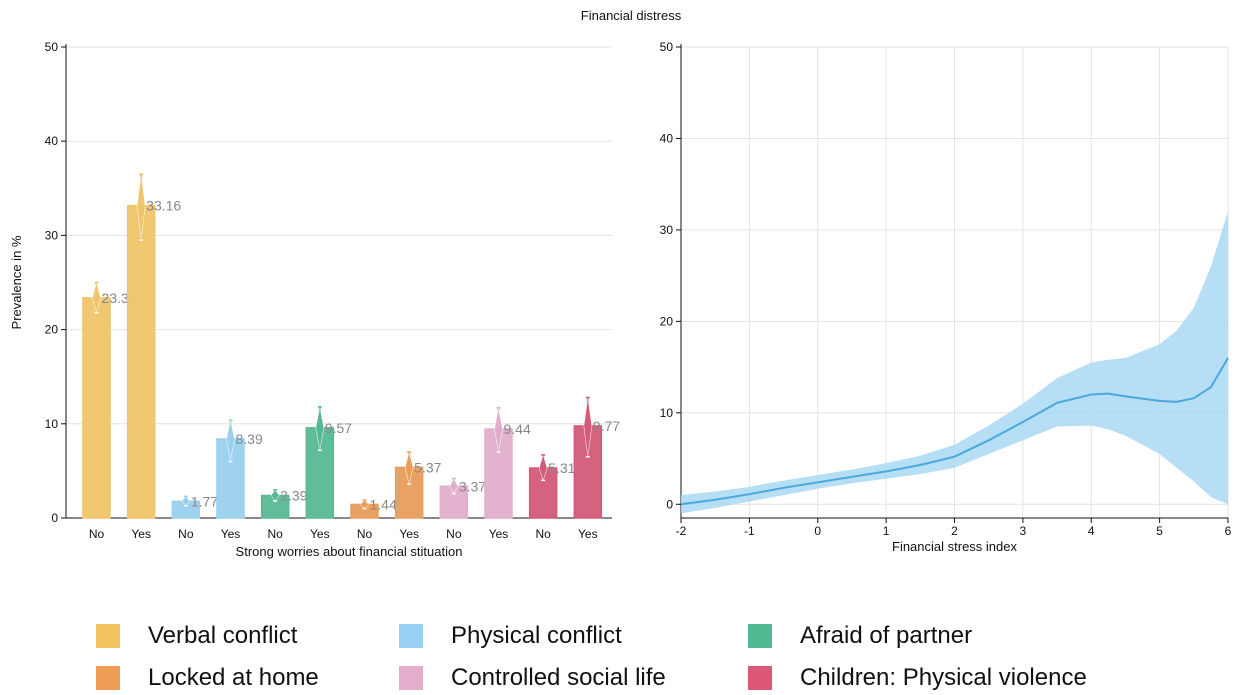 This screenshot has width=1241, height=695. I want to click on bar-value-label: 9.77, so click(606, 426).